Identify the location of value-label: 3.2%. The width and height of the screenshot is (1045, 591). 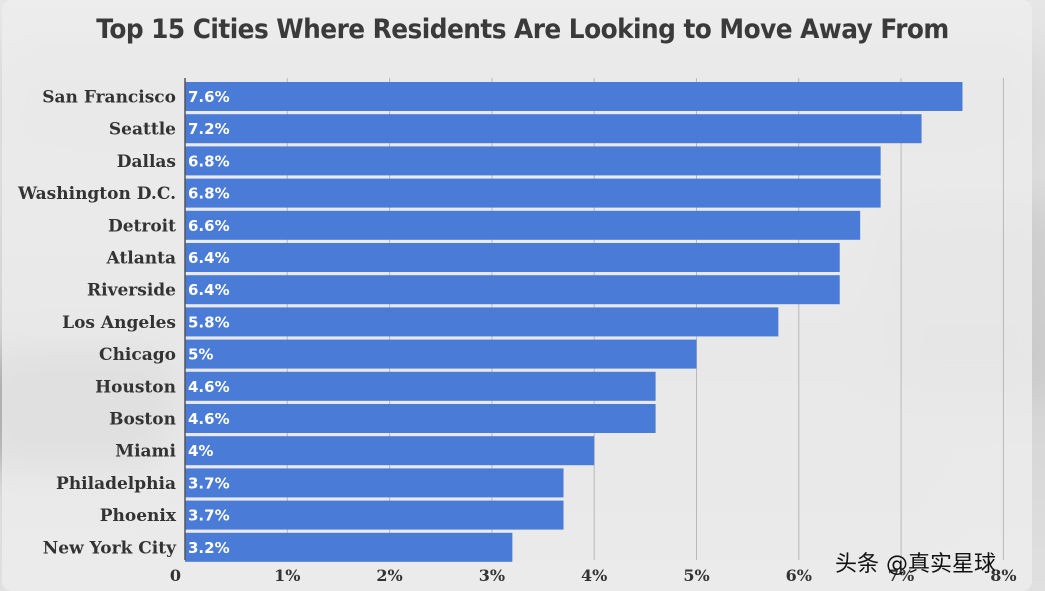
(209, 548).